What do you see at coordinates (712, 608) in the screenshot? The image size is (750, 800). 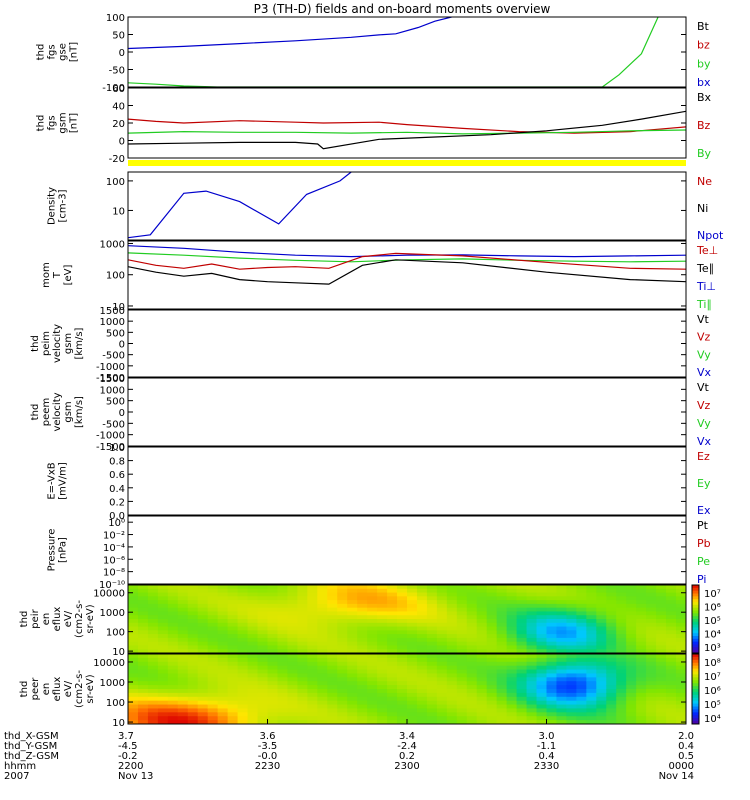 I see `colorbar-tick-label: 10⁶` at bounding box center [712, 608].